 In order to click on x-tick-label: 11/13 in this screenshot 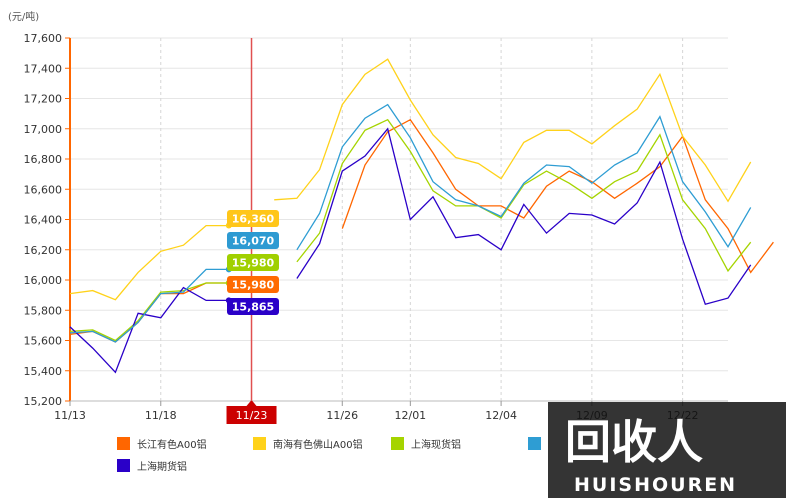, I will do `click(70, 415)`.